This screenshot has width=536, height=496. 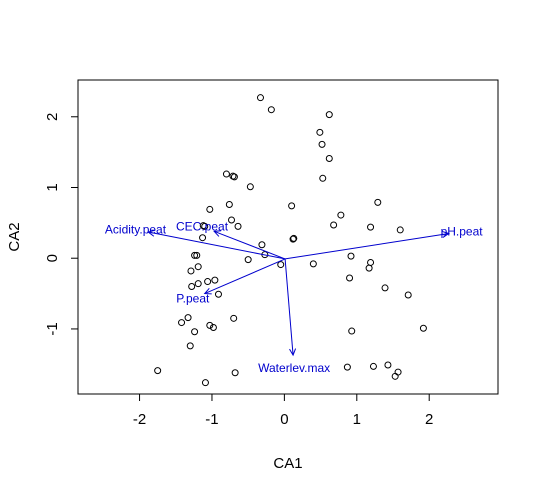 I want to click on x-tick-label: 1, so click(x=357, y=419).